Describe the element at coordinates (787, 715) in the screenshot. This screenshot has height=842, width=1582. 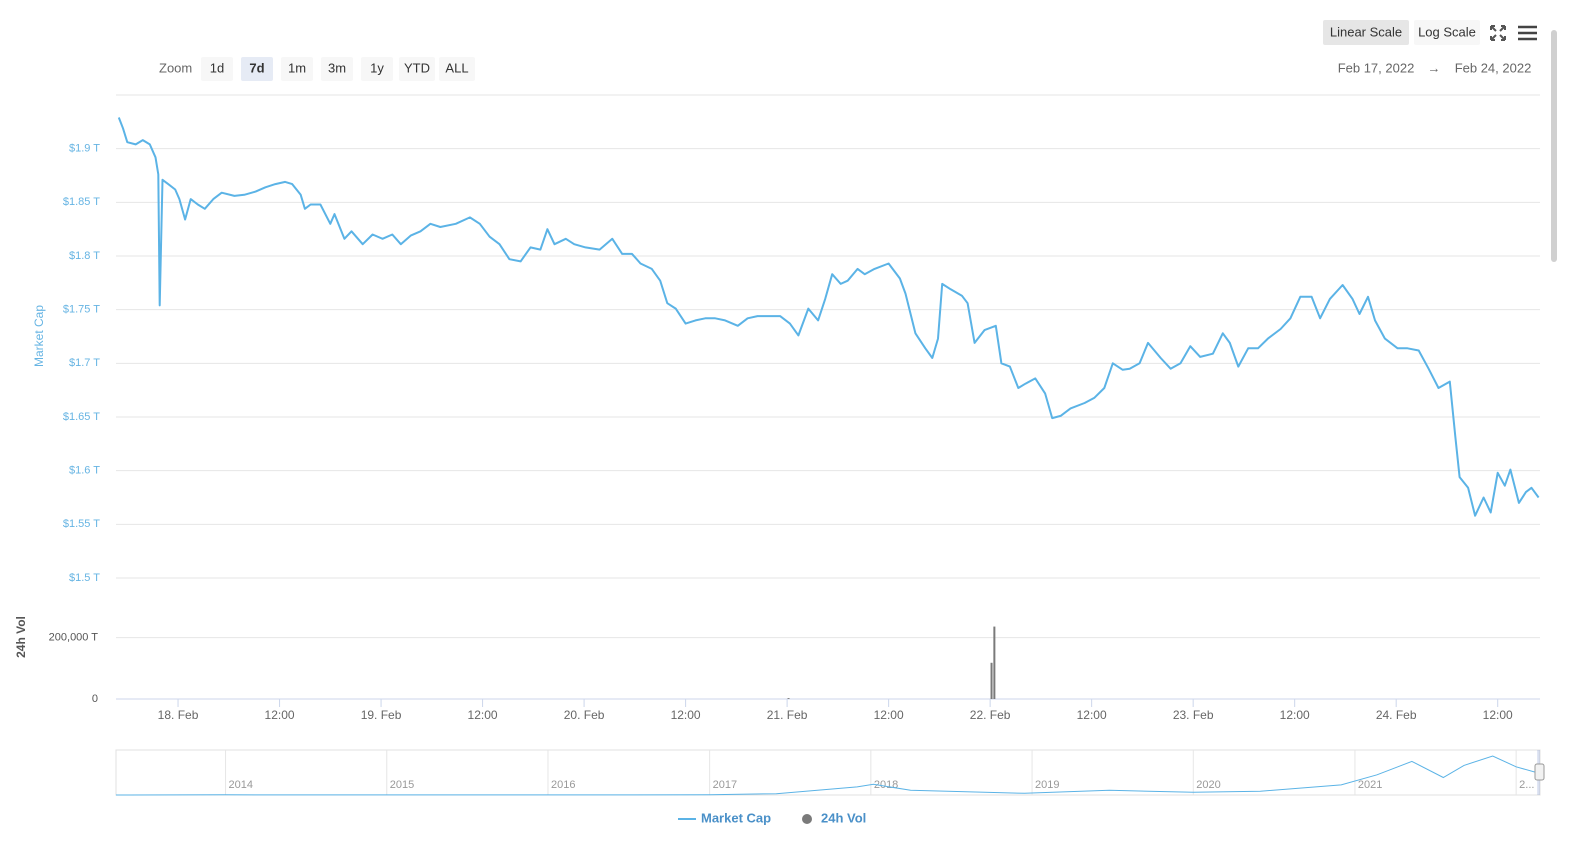
I see `x-tick-label: 21. Feb` at that location.